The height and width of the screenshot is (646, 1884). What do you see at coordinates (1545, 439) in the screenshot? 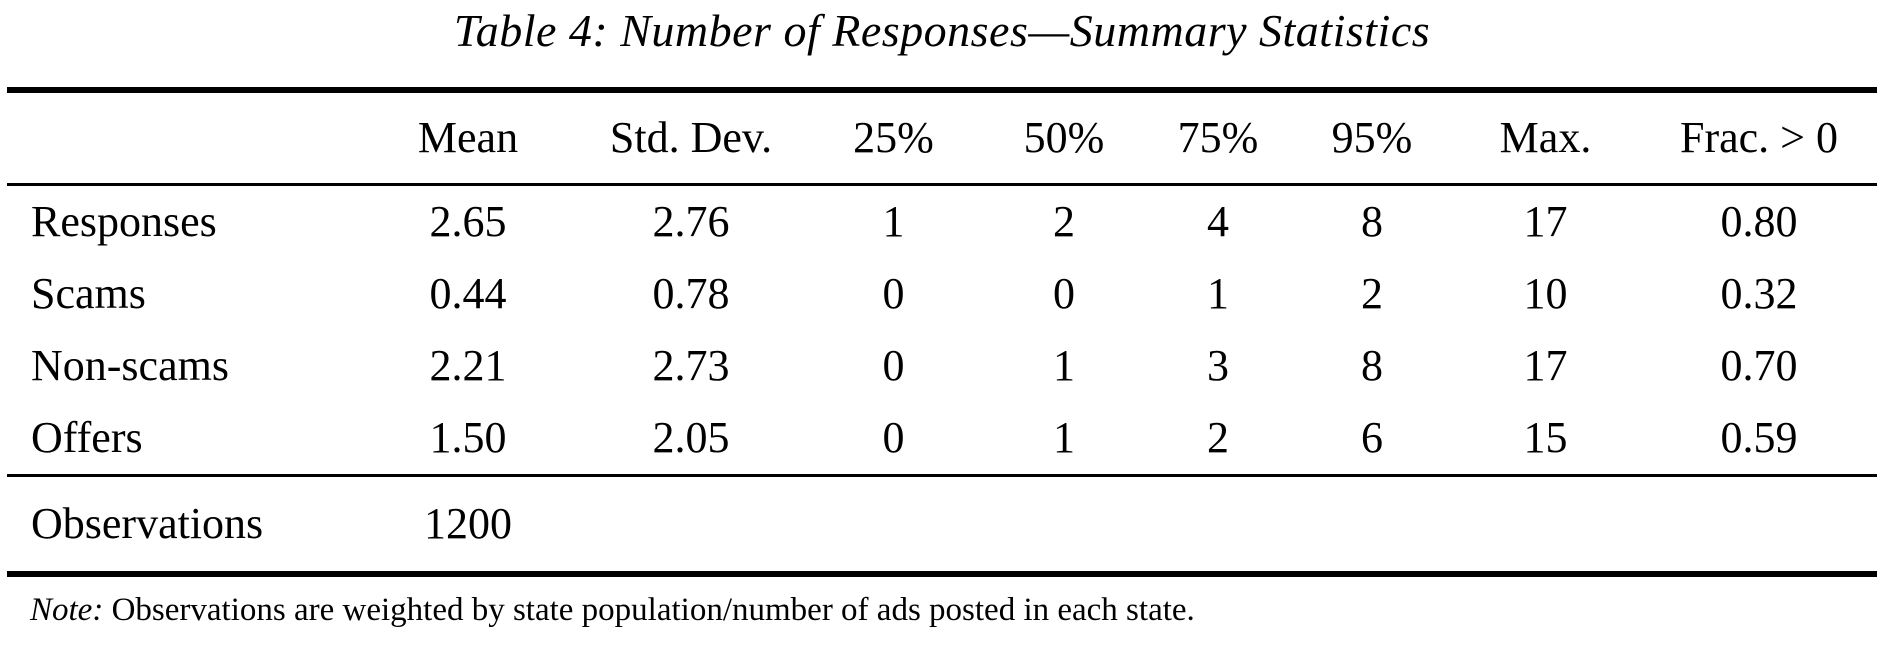
I see `cell: 15` at bounding box center [1545, 439].